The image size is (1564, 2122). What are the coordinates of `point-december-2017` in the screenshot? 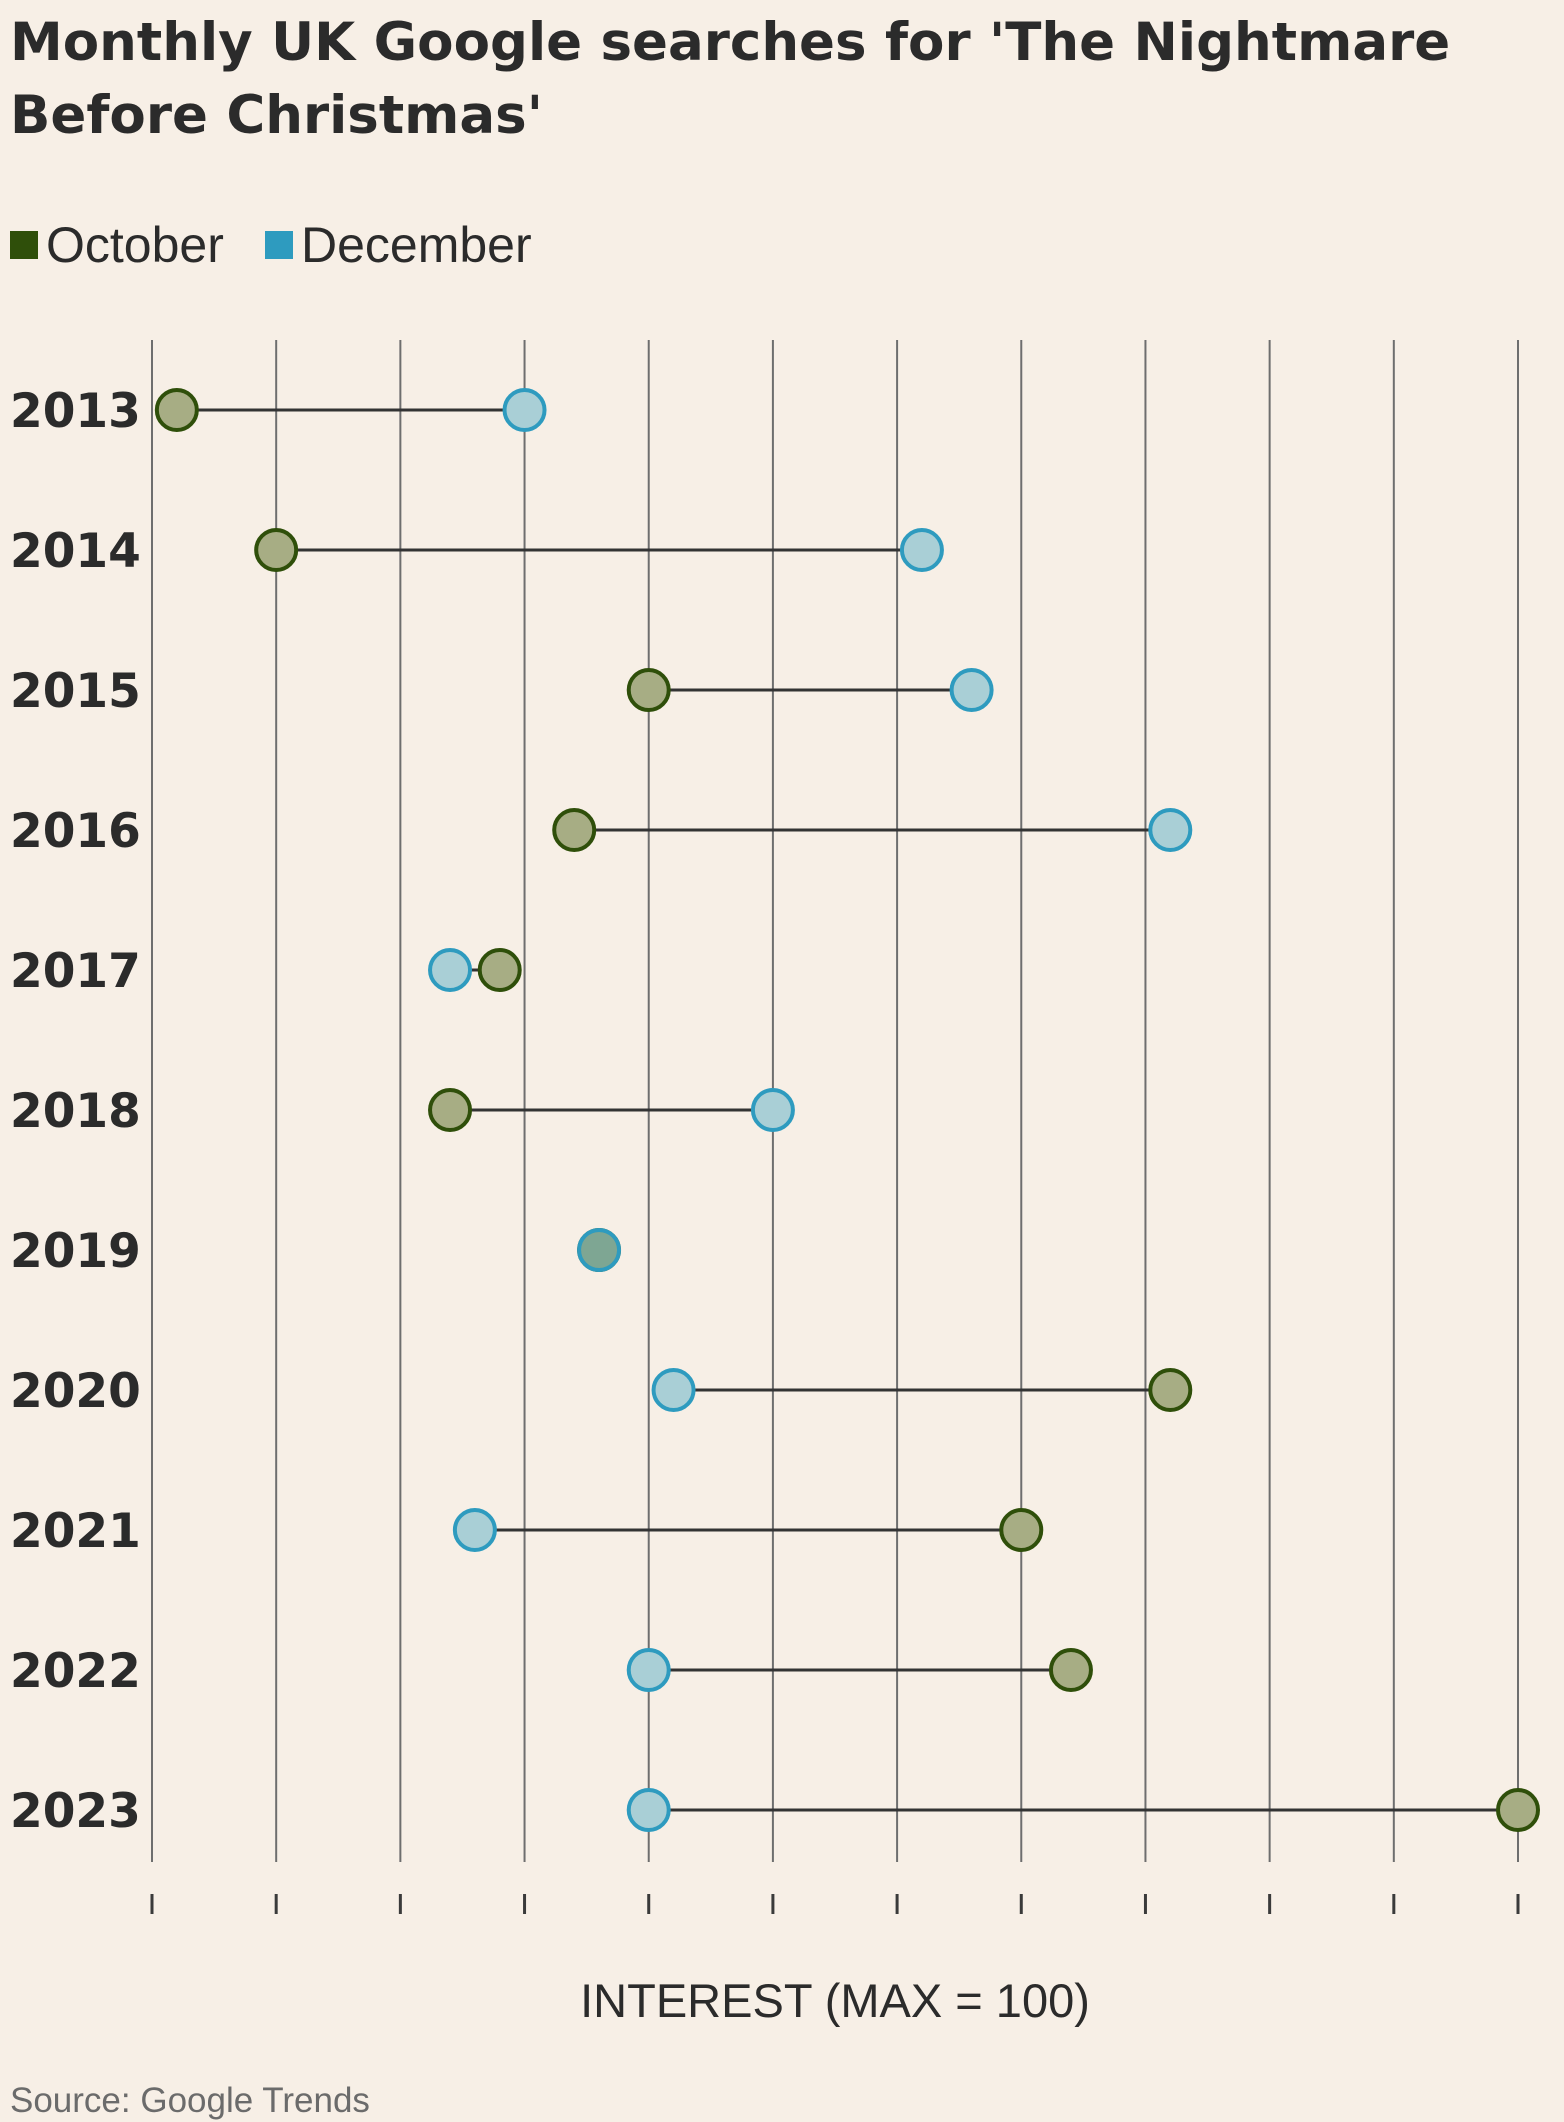 It's located at (450, 970).